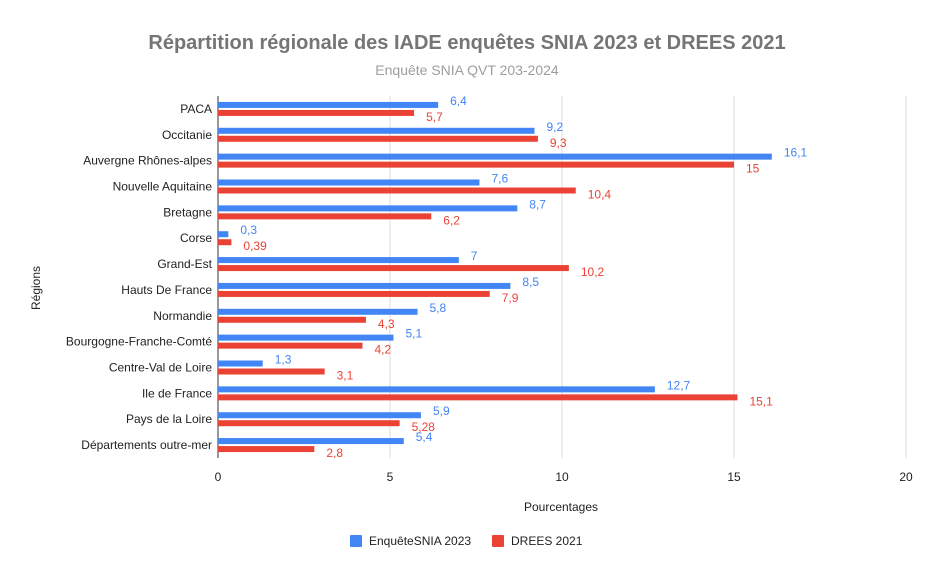 The image size is (934, 577). I want to click on y-category-label: Occitanie, so click(187, 135).